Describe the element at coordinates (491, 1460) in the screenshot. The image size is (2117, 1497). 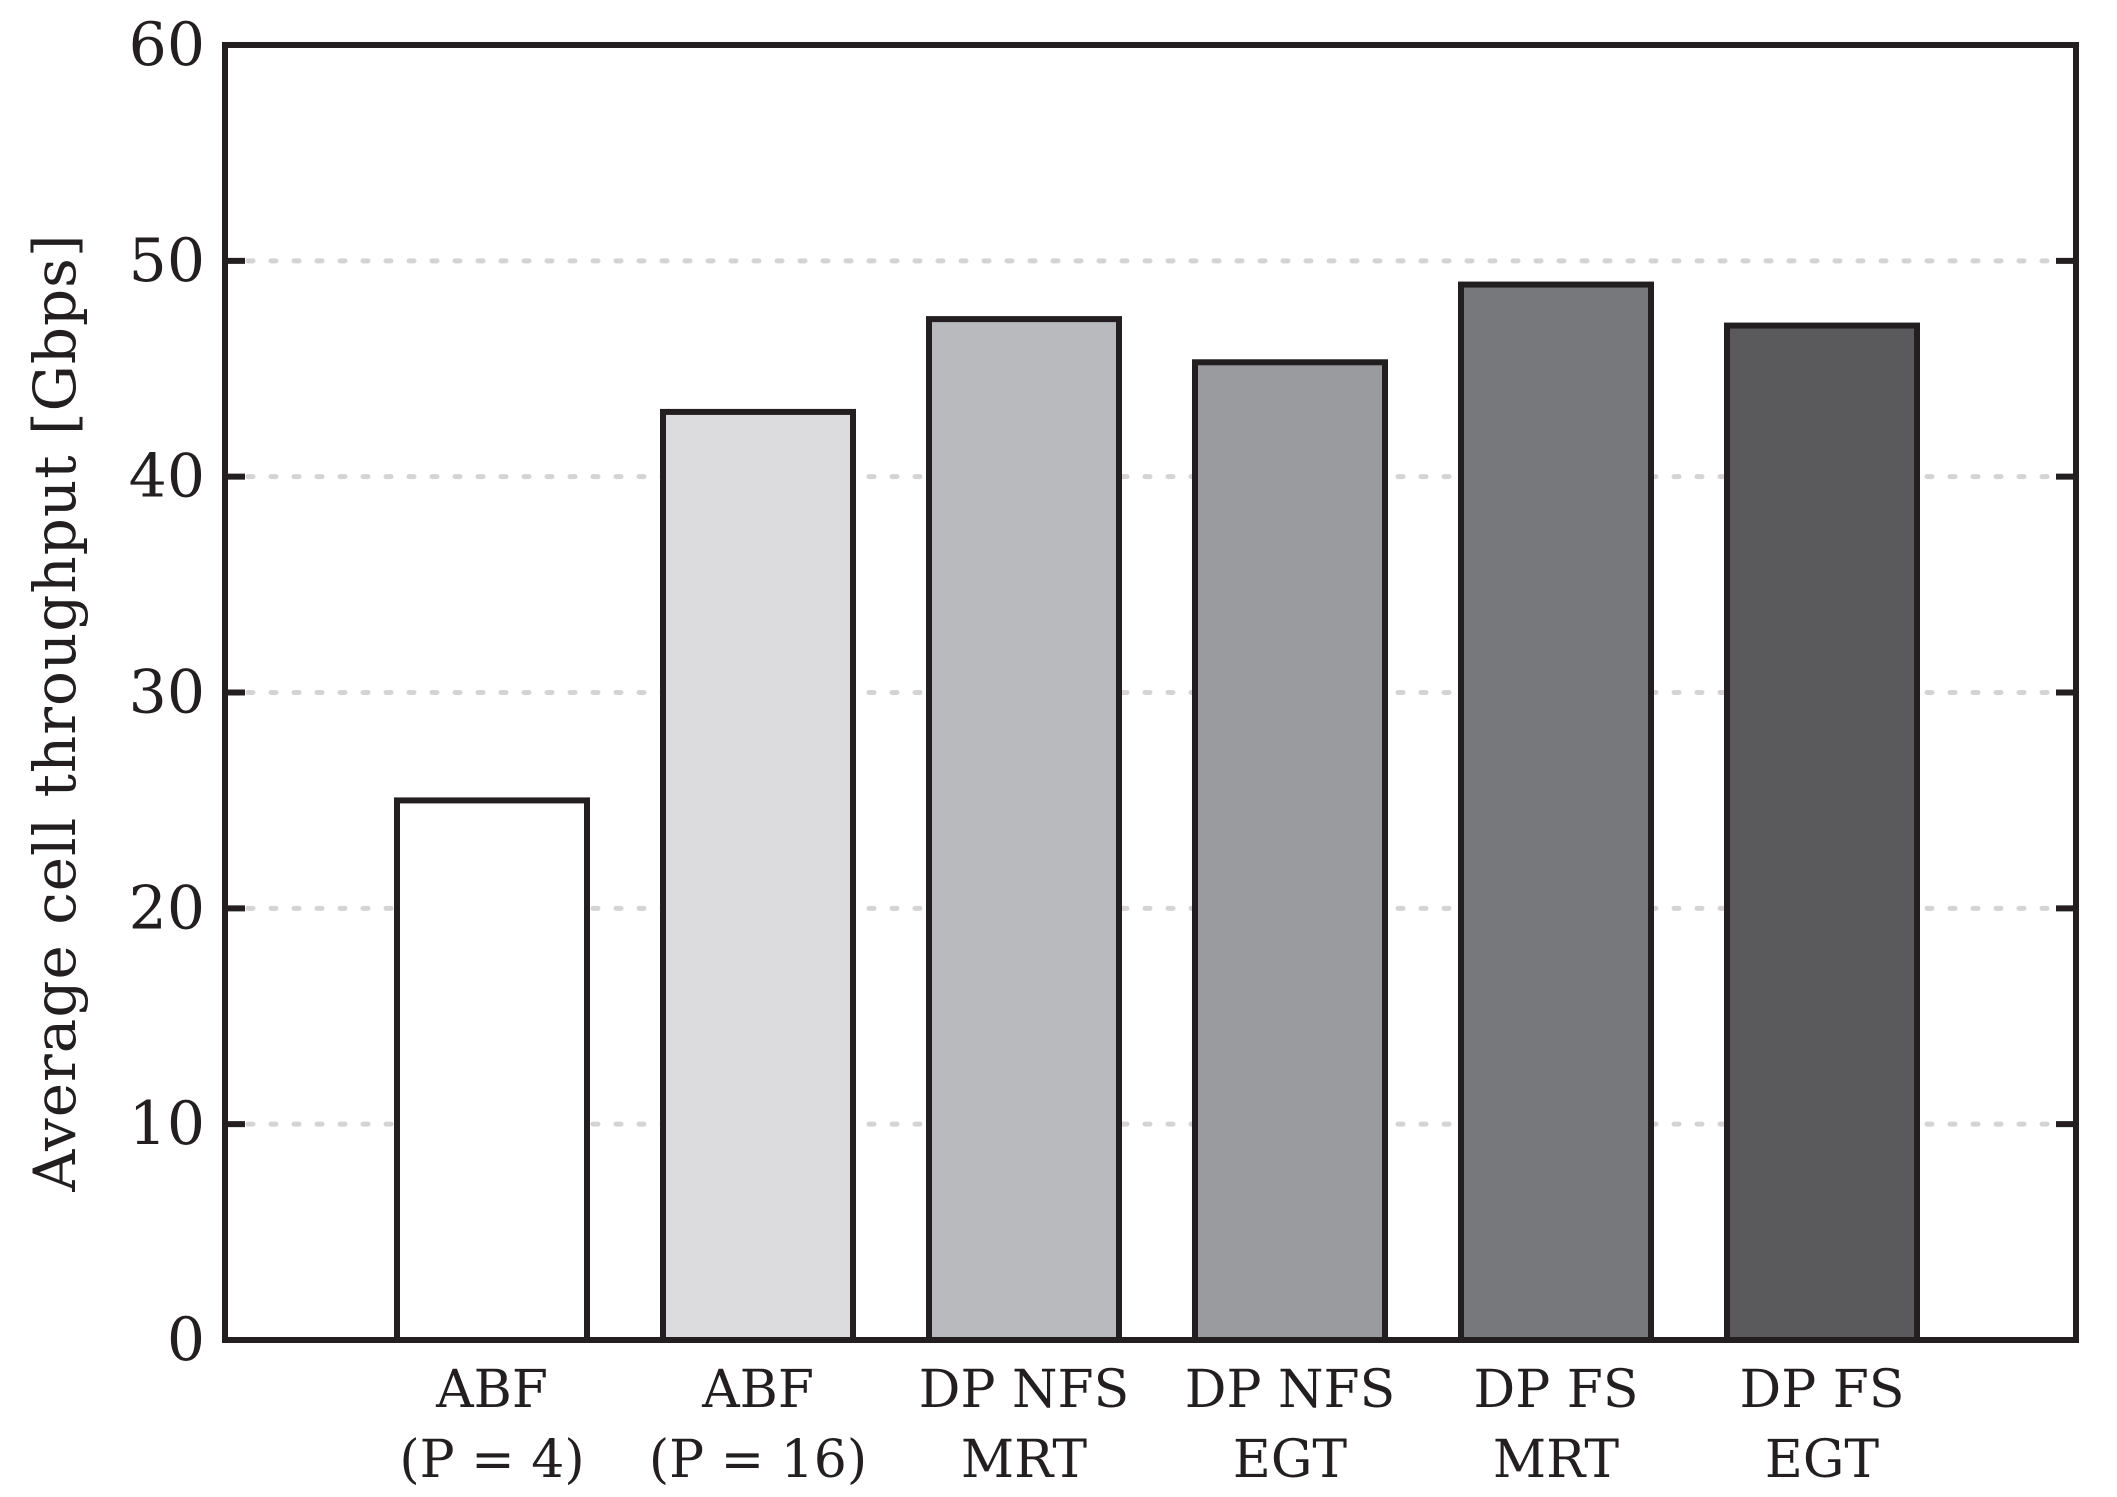
I see `x-tick-label: (P = 4)` at that location.